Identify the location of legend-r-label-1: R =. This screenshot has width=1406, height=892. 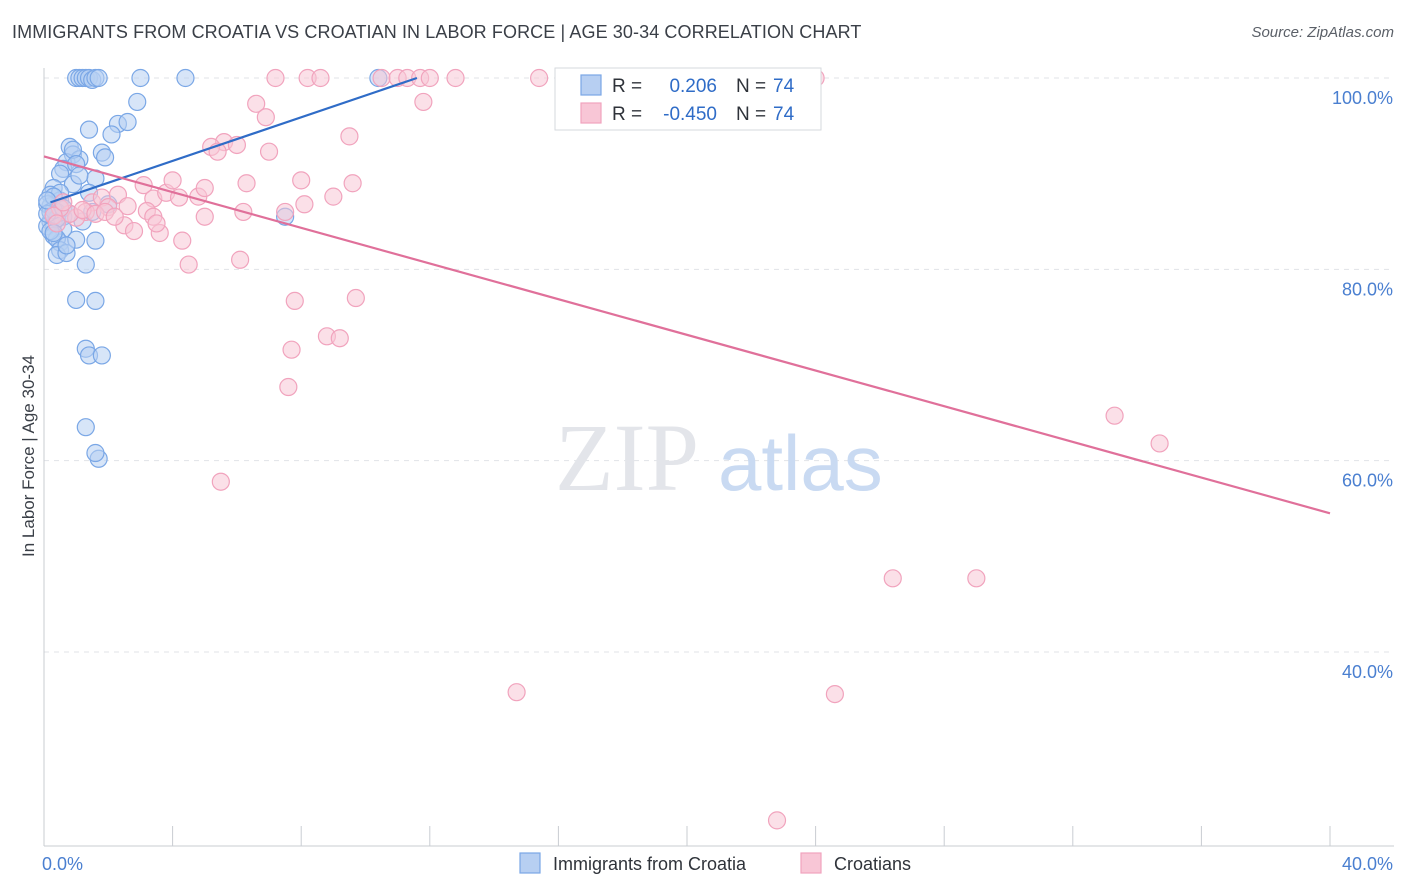
(627, 86).